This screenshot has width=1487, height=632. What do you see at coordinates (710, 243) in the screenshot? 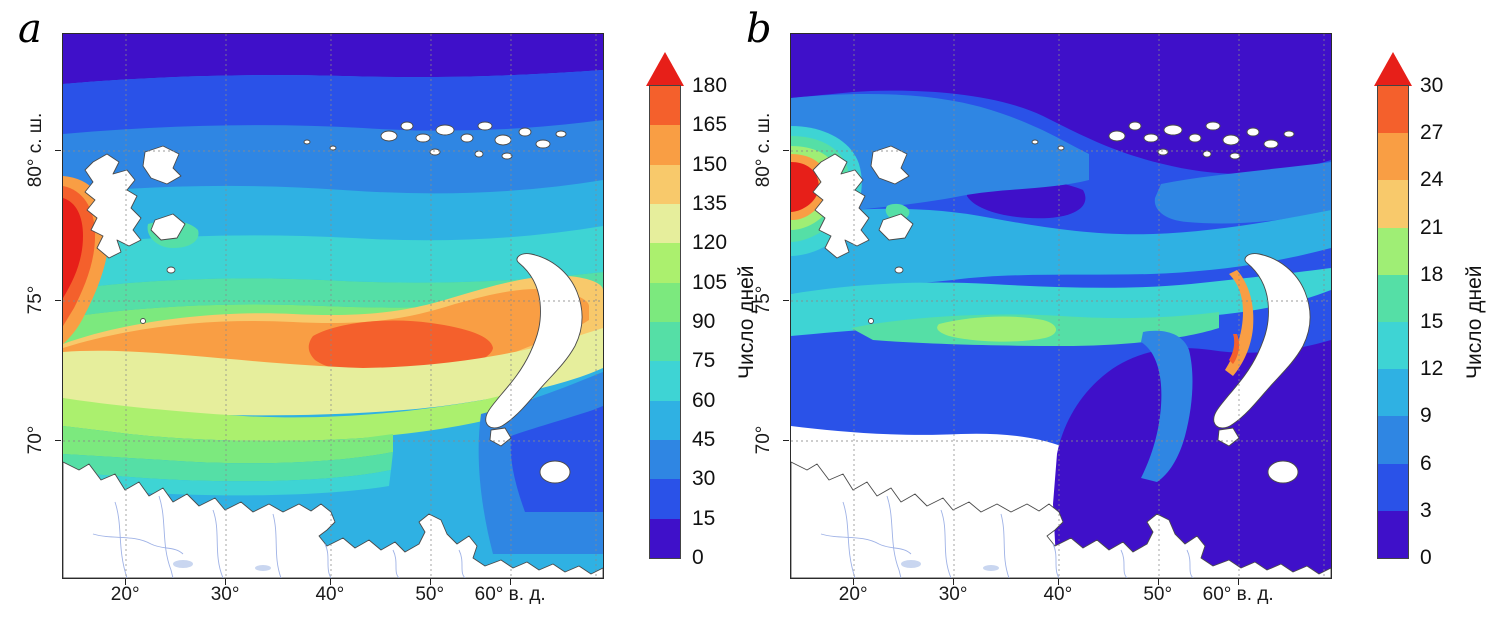
I see `colorbar-tick-label: 120` at bounding box center [710, 243].